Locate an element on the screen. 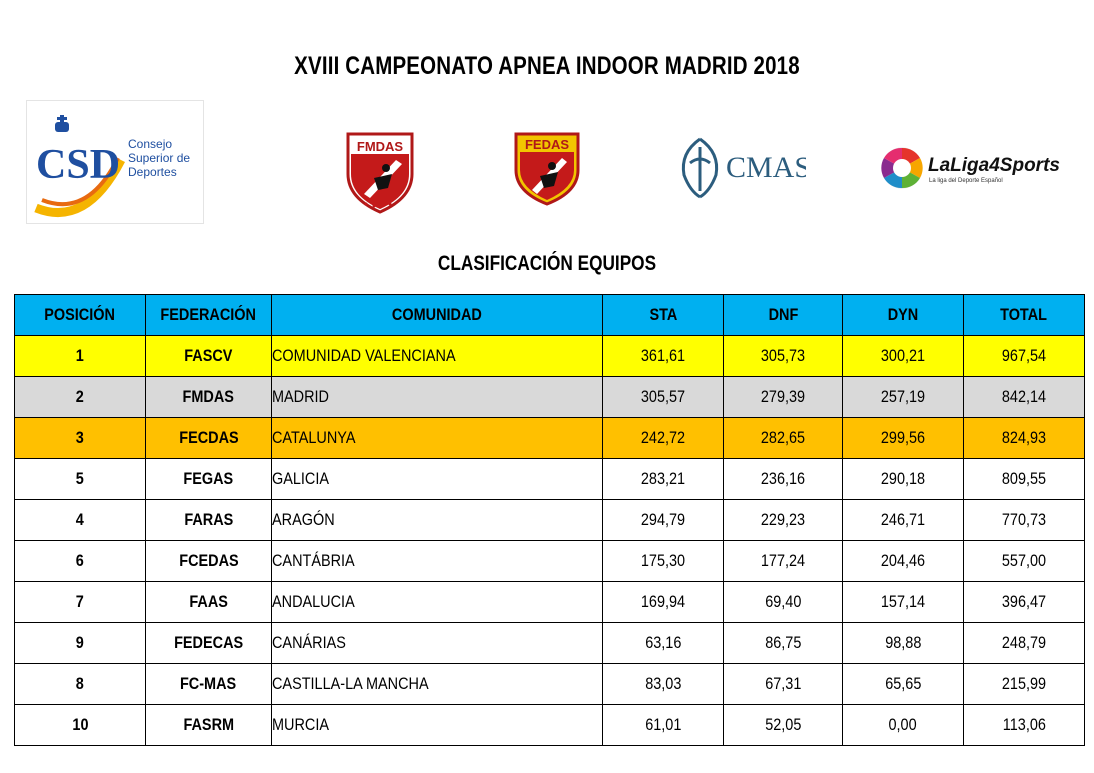 Image resolution: width=1094 pixels, height=773 pixels. sta-cell: 283,21 is located at coordinates (663, 479).